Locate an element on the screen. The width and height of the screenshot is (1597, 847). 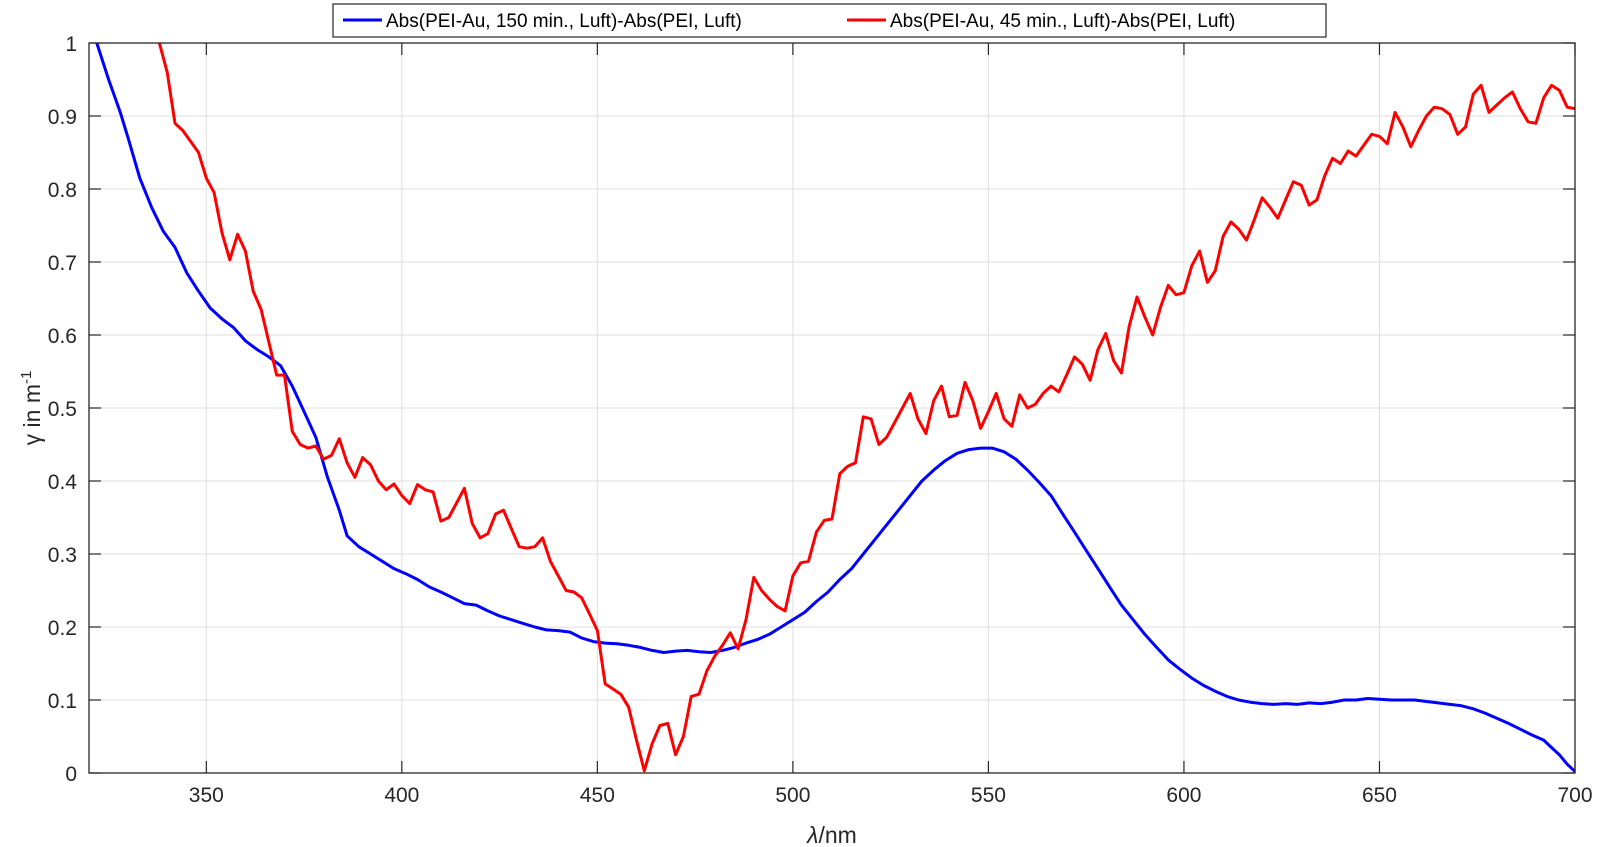
x-tick-label: 550 is located at coordinates (988, 795).